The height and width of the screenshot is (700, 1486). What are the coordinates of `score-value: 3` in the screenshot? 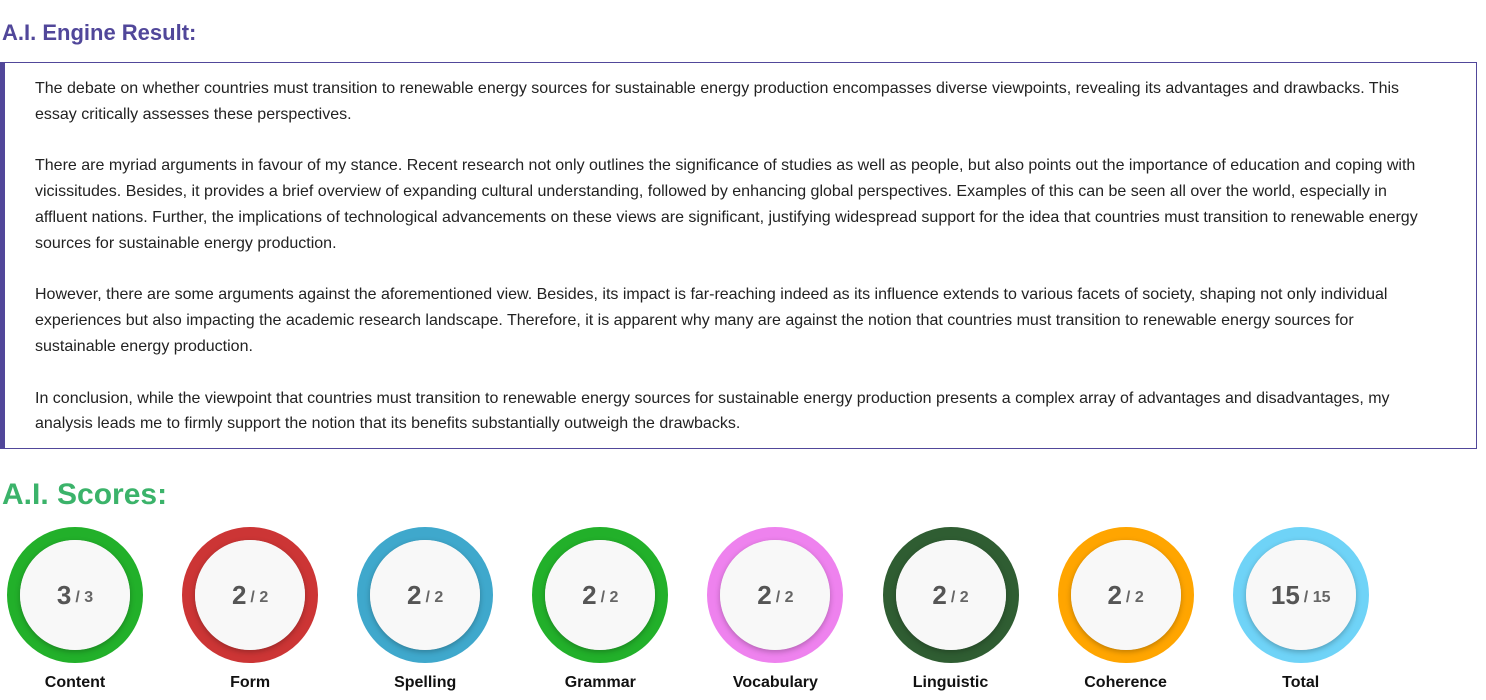 It's located at (64, 594).